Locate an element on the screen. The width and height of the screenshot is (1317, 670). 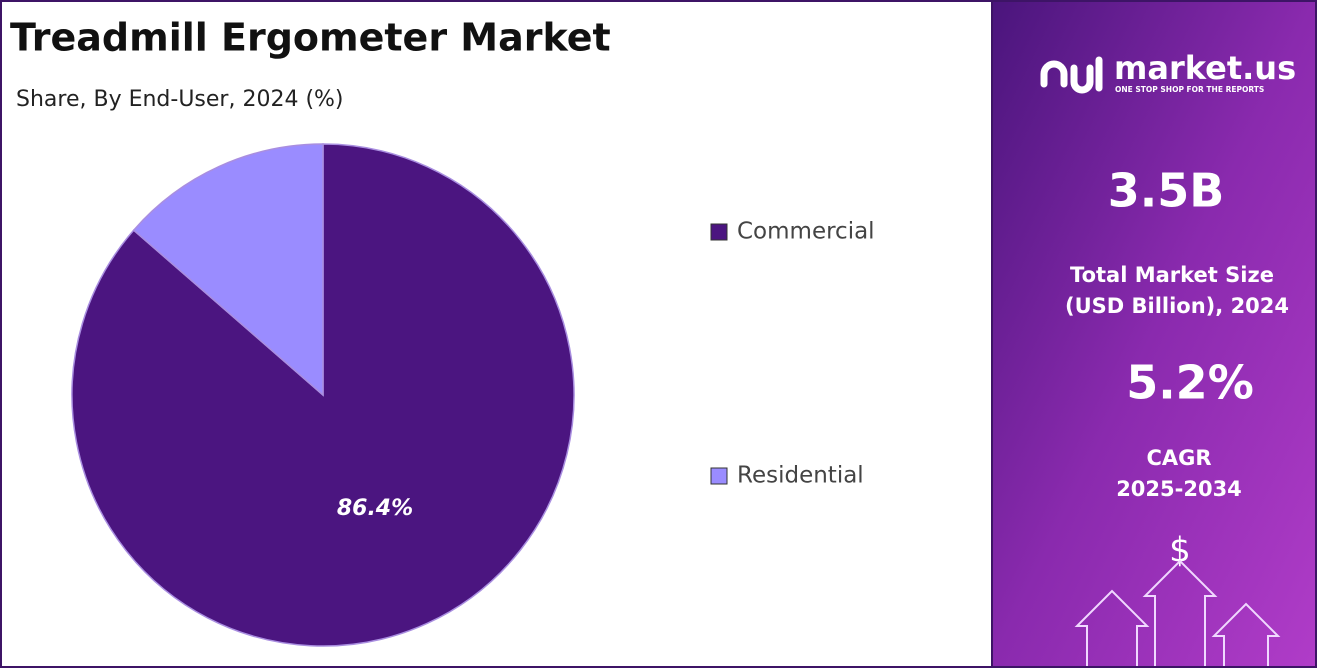
logo-icon is located at coordinates (1071, 75).